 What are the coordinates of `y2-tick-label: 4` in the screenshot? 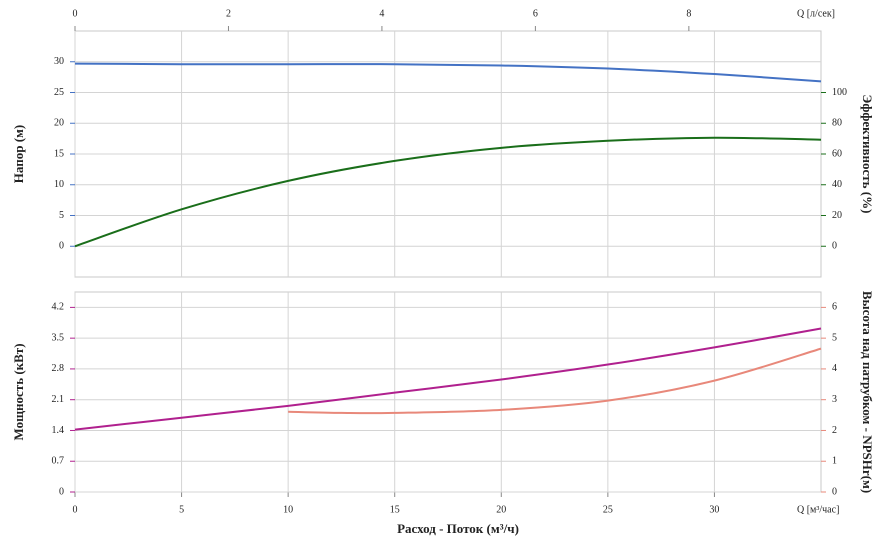 It's located at (834, 368).